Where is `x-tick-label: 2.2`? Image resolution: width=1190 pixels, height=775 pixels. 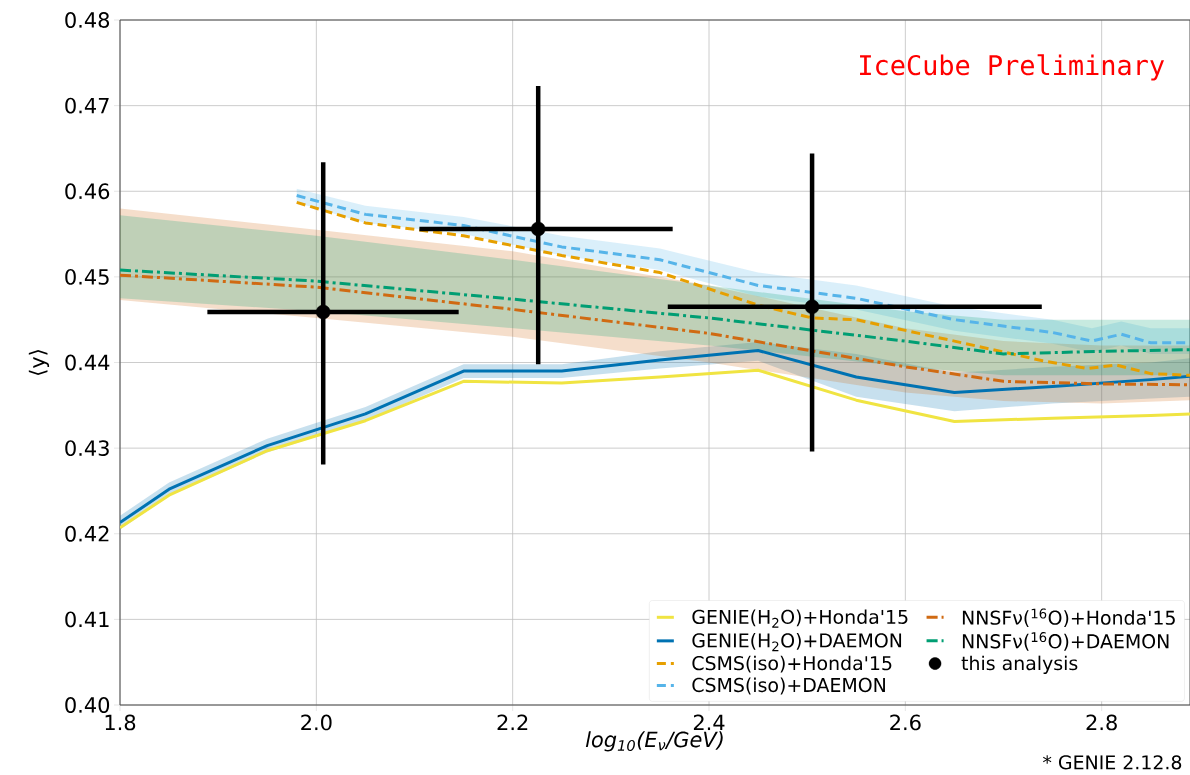 x-tick-label: 2.2 is located at coordinates (512, 722).